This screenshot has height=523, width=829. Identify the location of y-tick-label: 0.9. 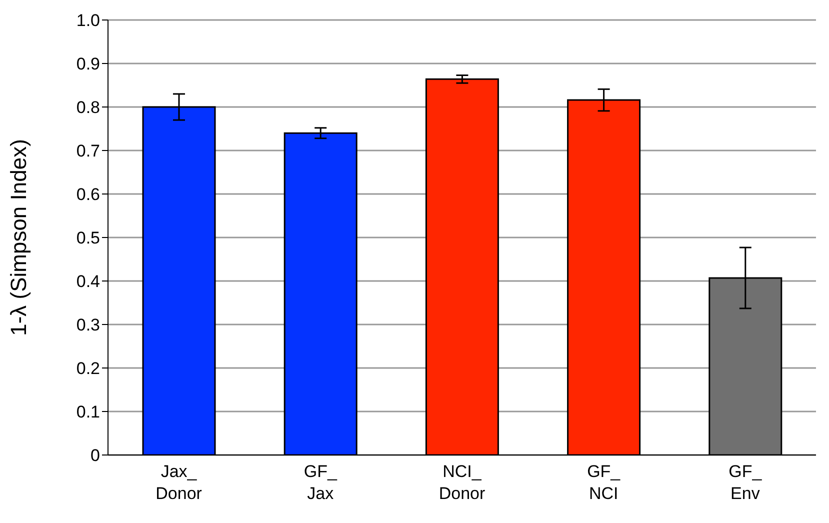
(88, 64).